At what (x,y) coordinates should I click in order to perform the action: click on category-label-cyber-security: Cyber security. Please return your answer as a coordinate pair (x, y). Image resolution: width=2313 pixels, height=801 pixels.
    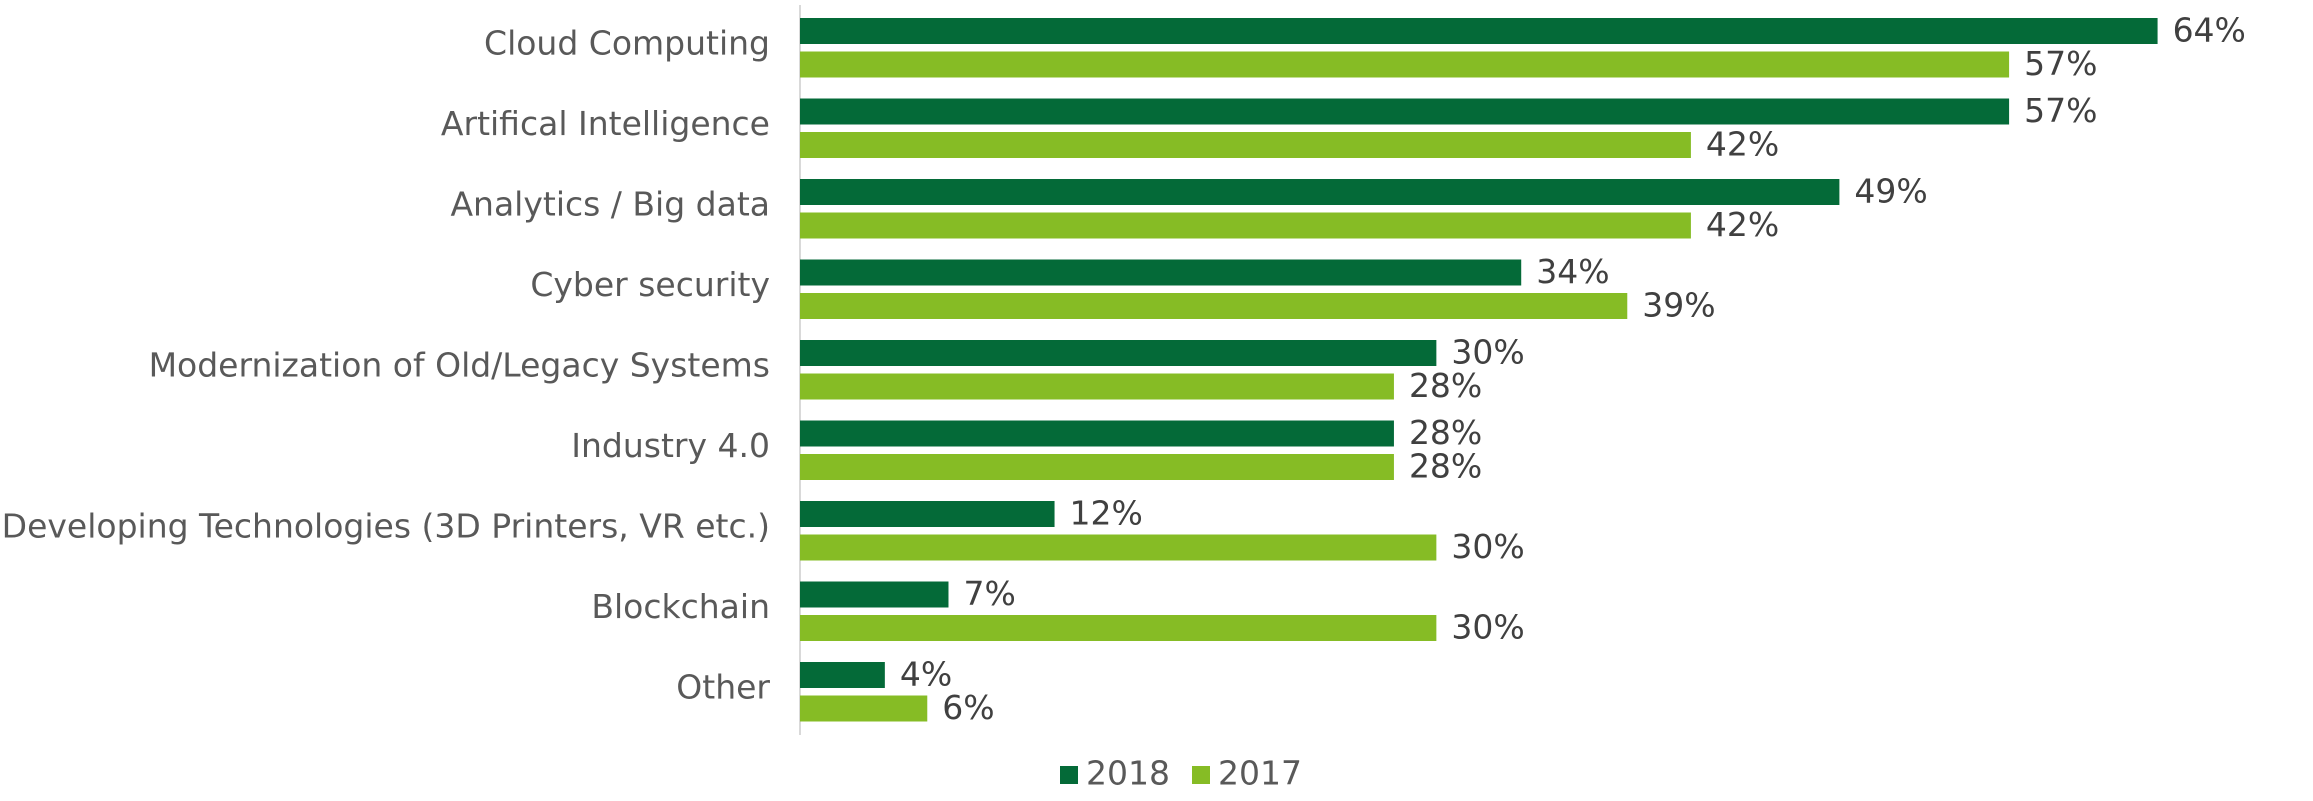
    Looking at the image, I should click on (650, 284).